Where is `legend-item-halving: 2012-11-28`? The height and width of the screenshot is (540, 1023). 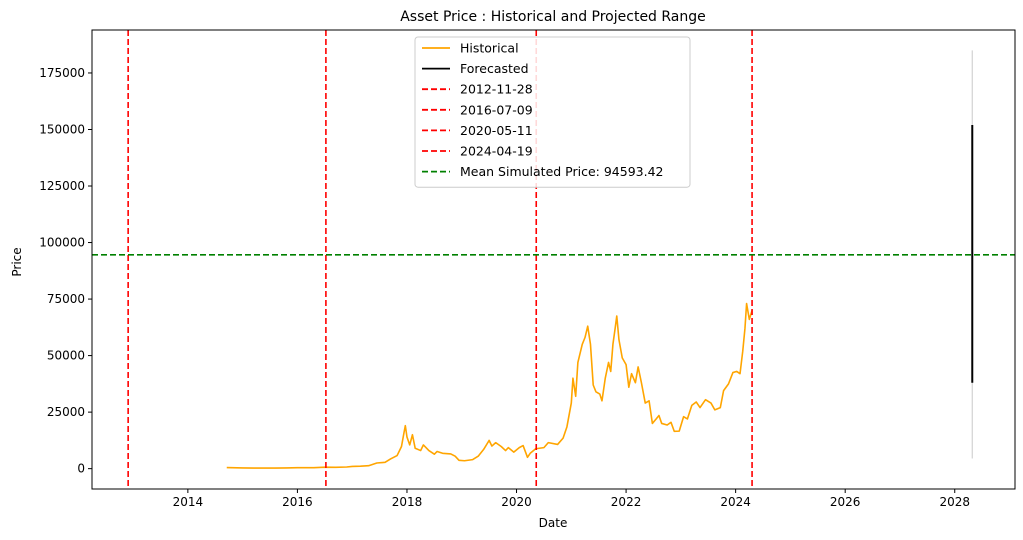 legend-item-halving: 2012-11-28 is located at coordinates (477, 89).